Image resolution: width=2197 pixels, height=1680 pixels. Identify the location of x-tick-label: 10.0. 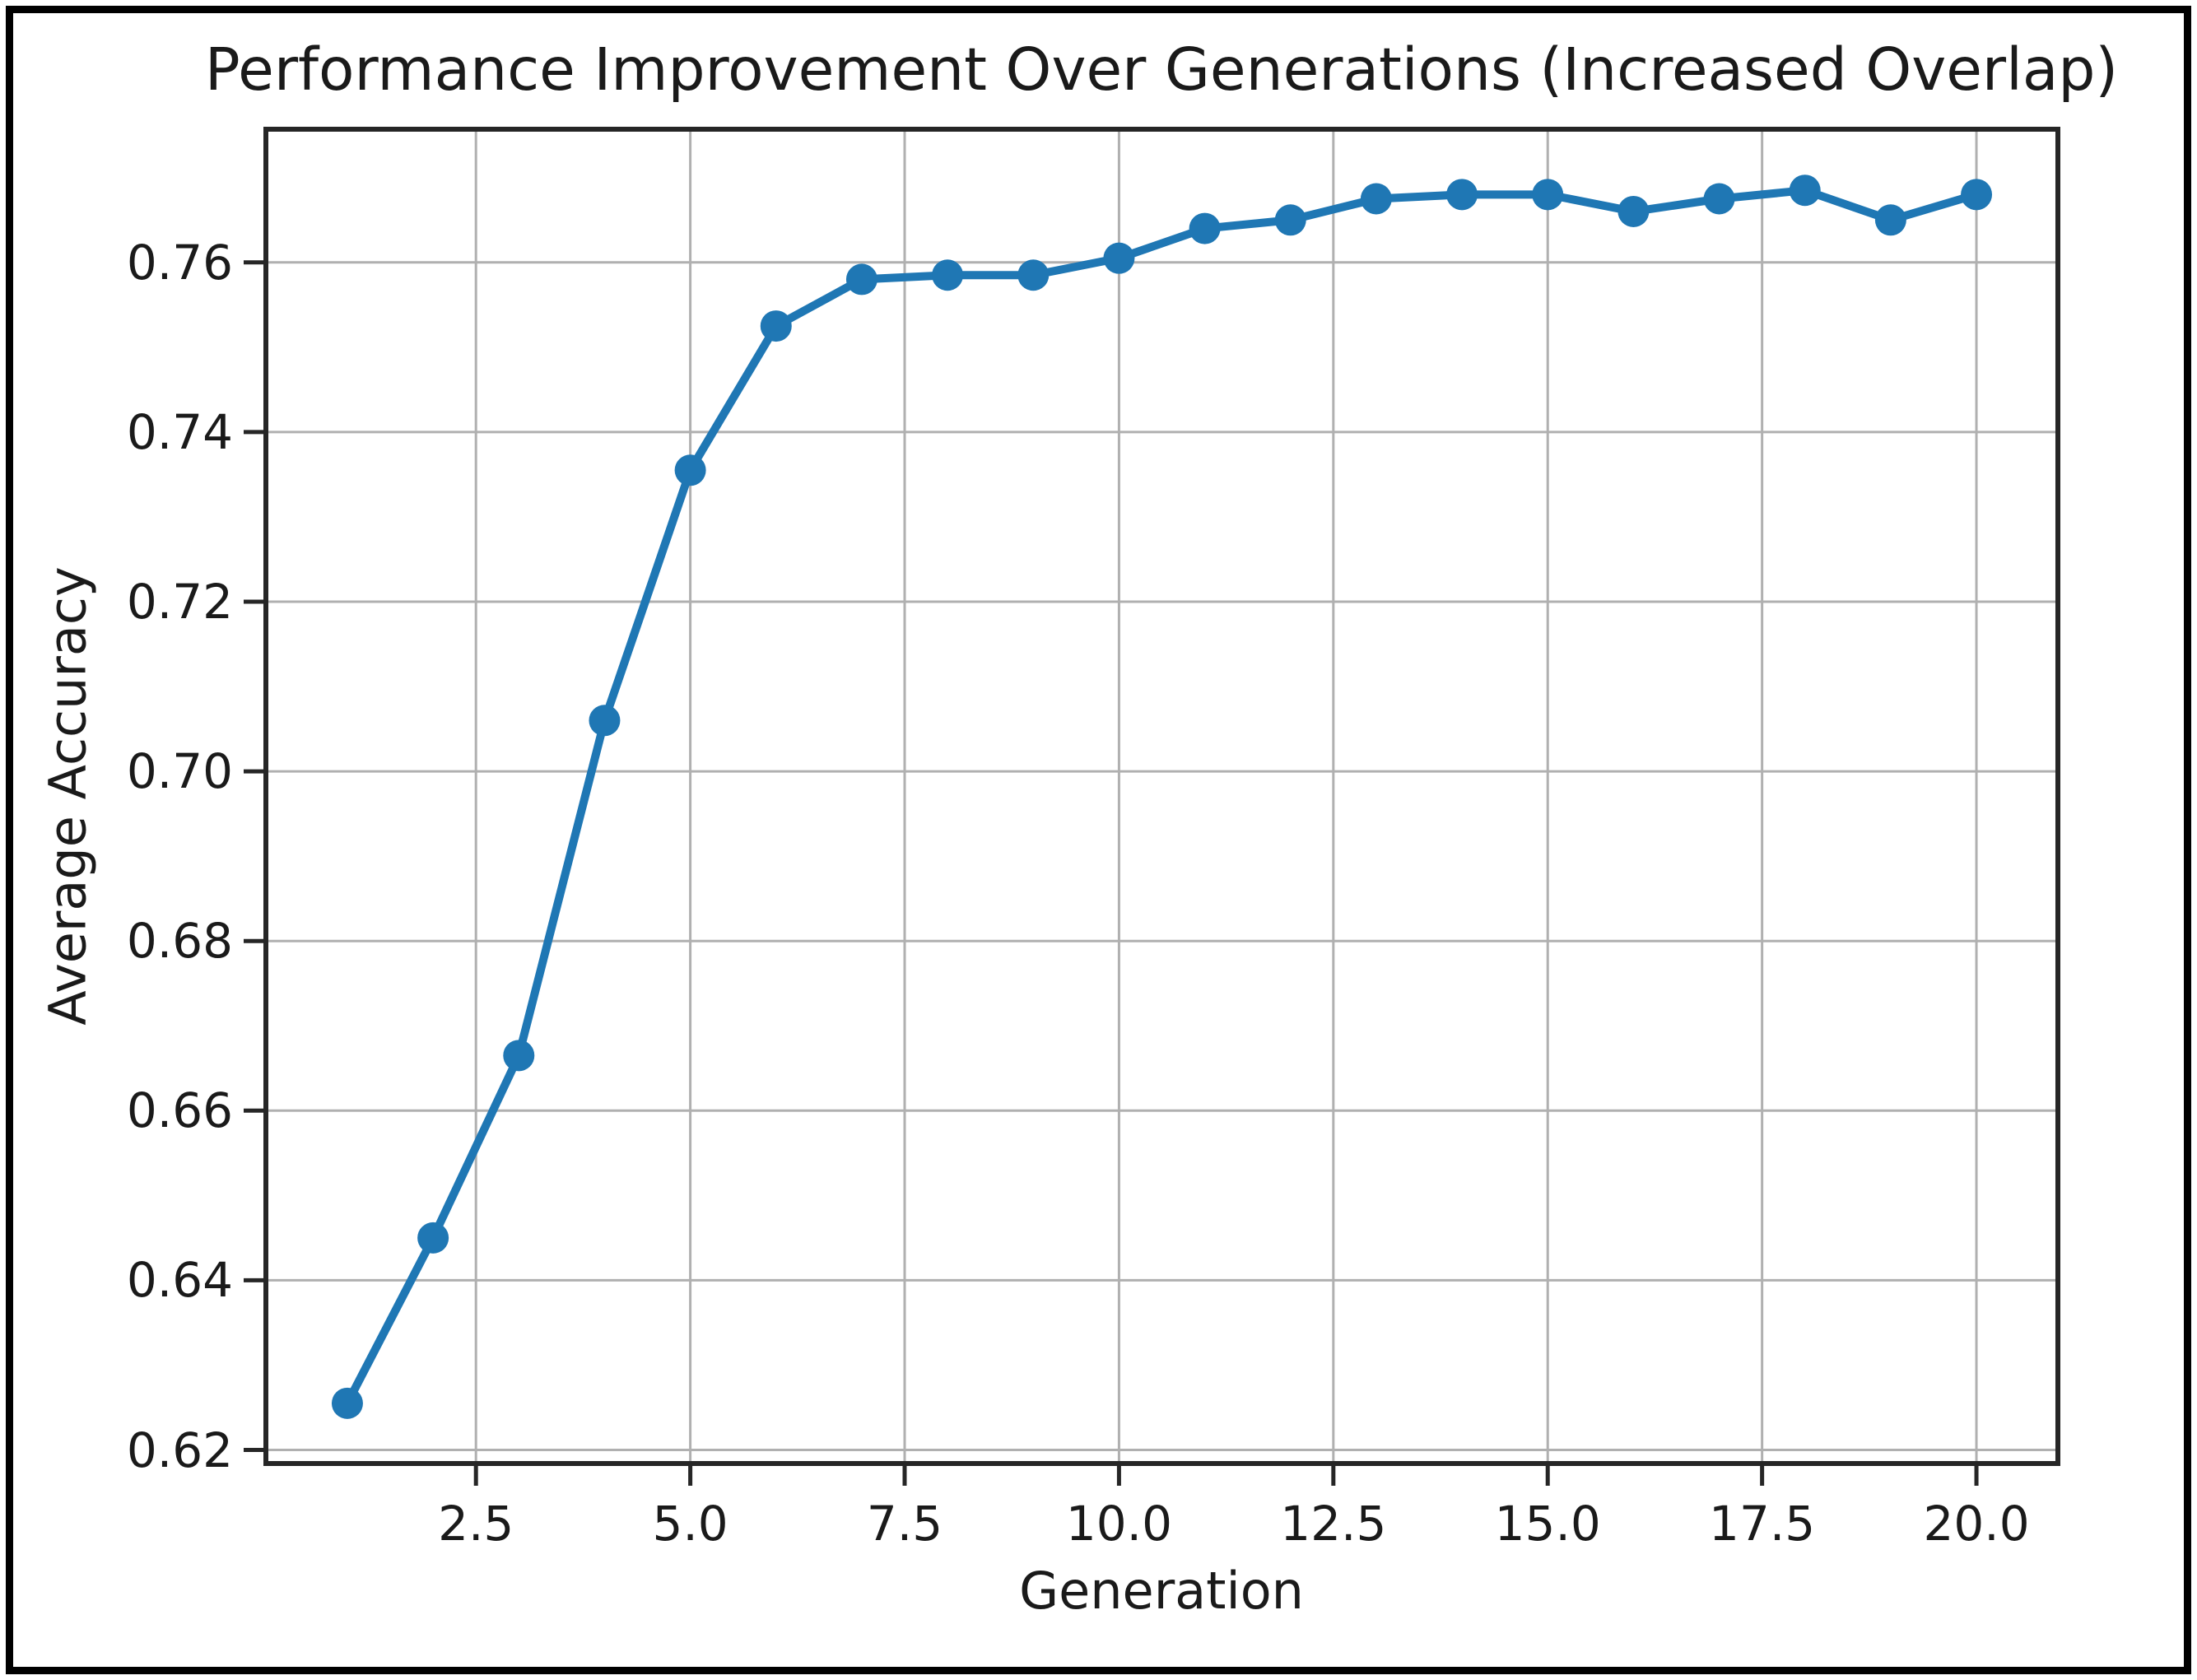
(1118, 1524).